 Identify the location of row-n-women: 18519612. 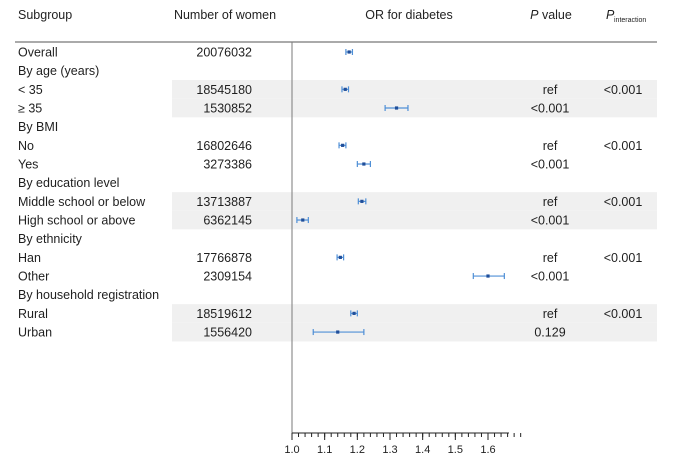
(224, 314).